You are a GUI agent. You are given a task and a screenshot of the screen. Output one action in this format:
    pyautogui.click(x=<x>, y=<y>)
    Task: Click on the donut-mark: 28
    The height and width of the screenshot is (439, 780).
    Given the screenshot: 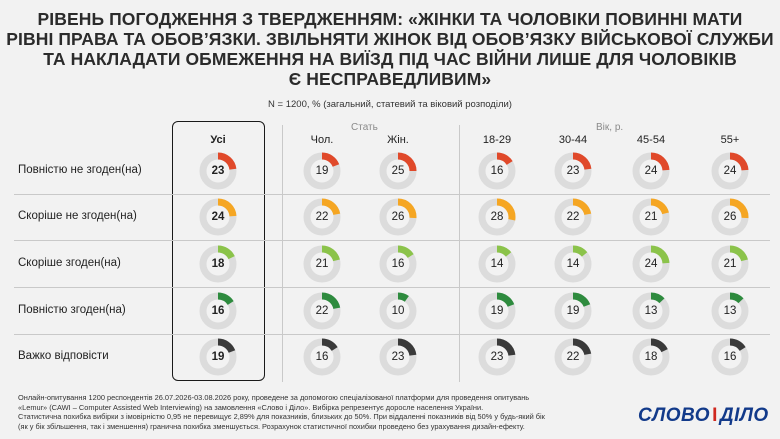 What is the action you would take?
    pyautogui.click(x=497, y=217)
    